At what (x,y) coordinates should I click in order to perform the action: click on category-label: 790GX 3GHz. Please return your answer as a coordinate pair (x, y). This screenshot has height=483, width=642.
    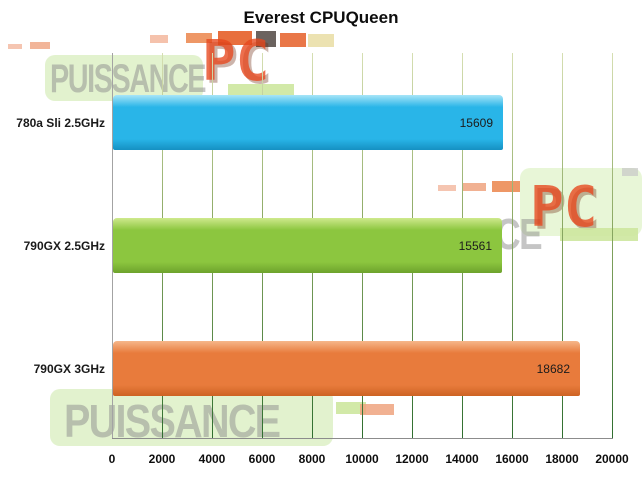
    Looking at the image, I should click on (69, 368).